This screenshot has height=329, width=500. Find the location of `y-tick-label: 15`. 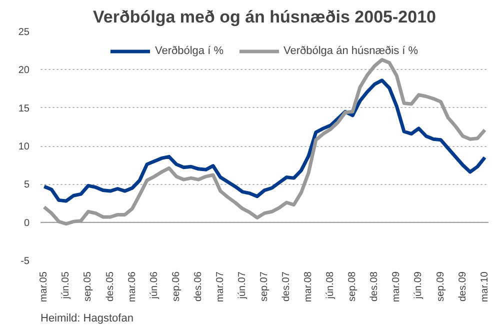

y-tick-label: 15 is located at coordinates (24, 108).